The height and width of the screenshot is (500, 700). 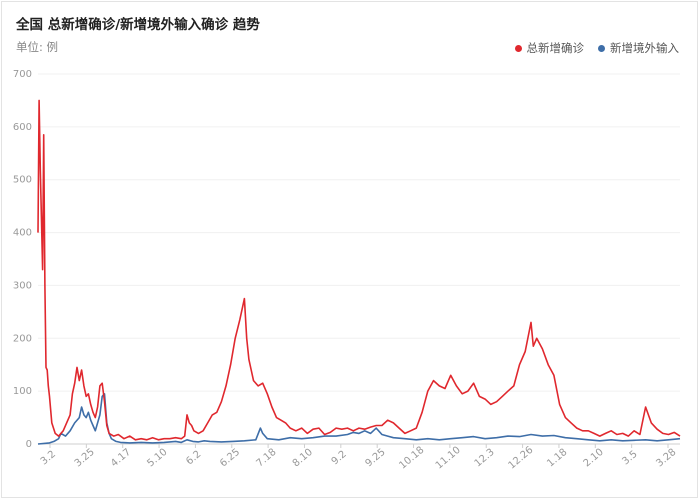 What do you see at coordinates (555, 48) in the screenshot?
I see `legend-label-total: 总新增确诊` at bounding box center [555, 48].